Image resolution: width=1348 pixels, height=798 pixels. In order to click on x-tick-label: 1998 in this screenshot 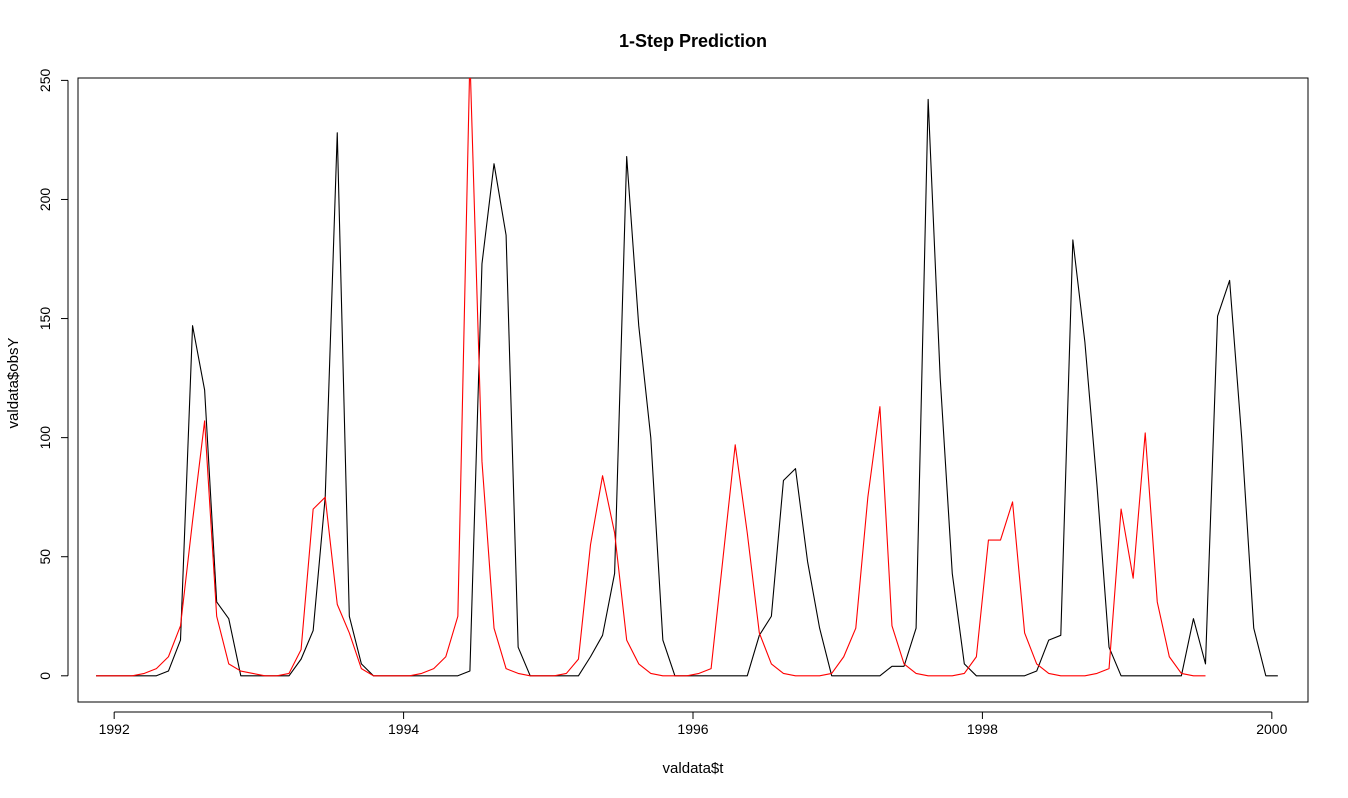, I will do `click(982, 729)`.